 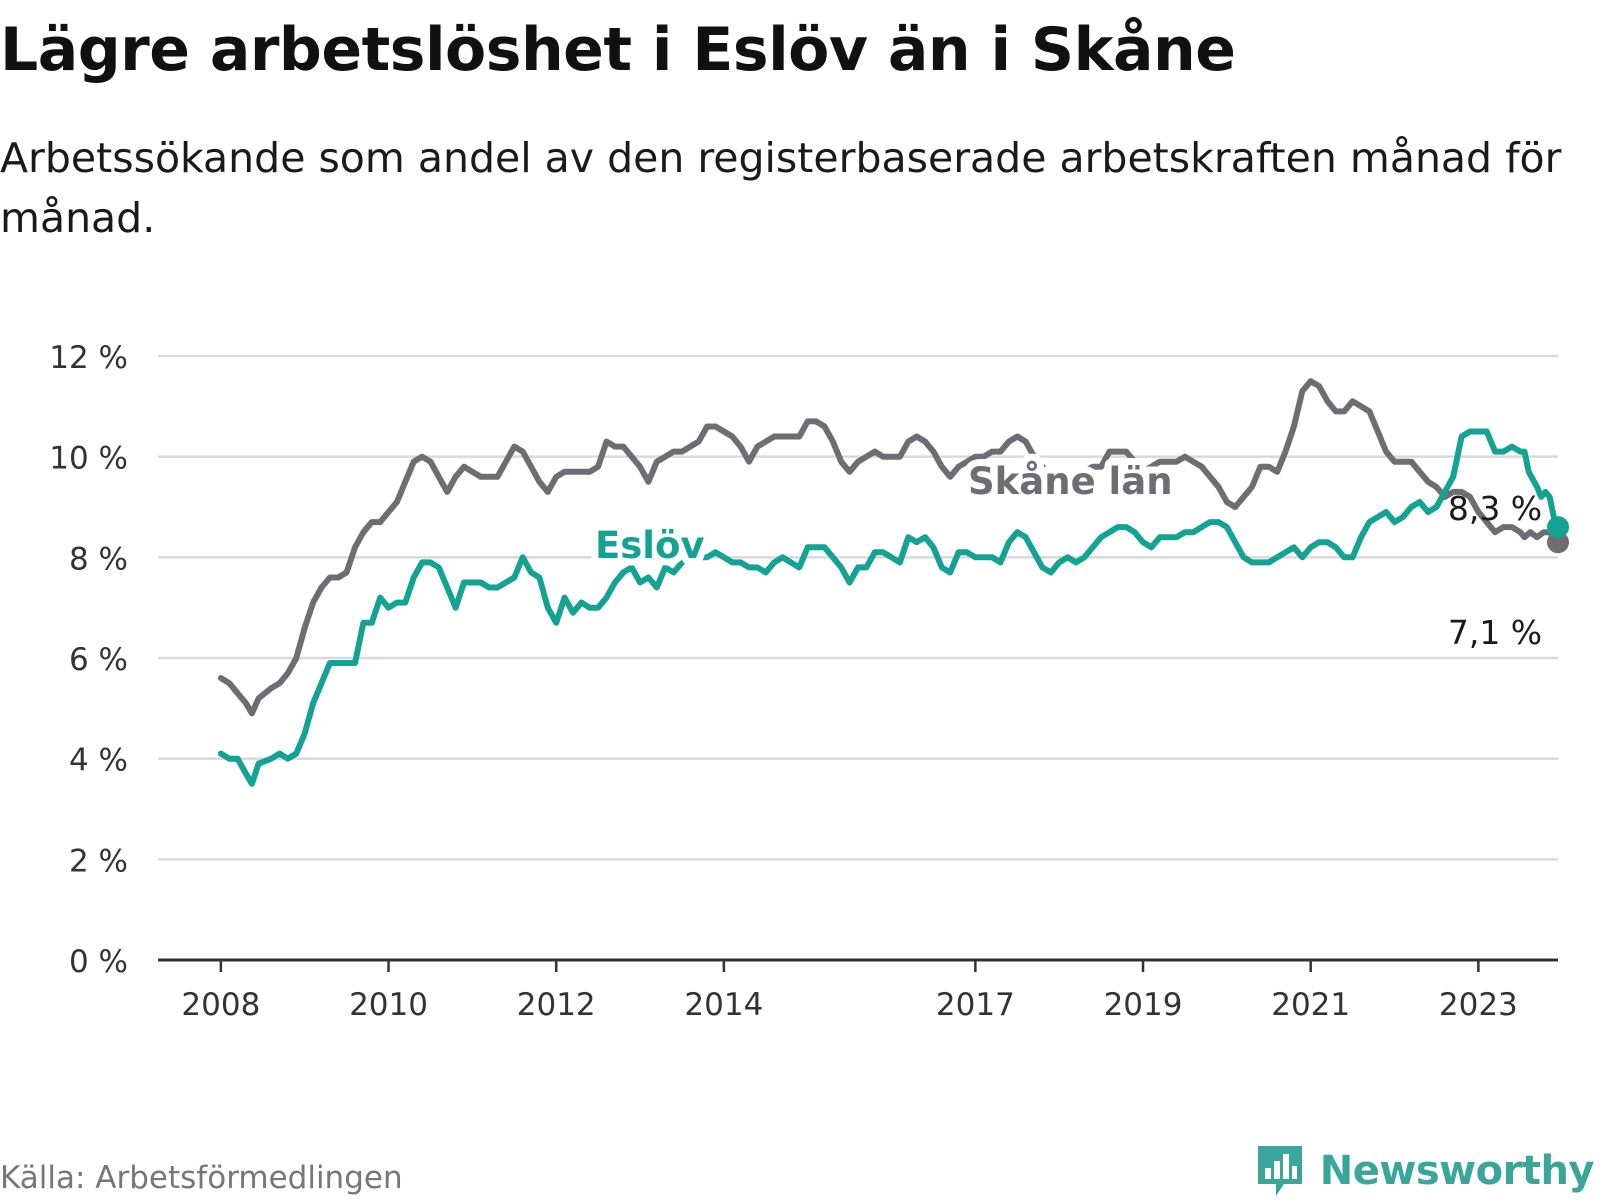 I want to click on eslov-series-label: Eslöv, so click(x=650, y=545).